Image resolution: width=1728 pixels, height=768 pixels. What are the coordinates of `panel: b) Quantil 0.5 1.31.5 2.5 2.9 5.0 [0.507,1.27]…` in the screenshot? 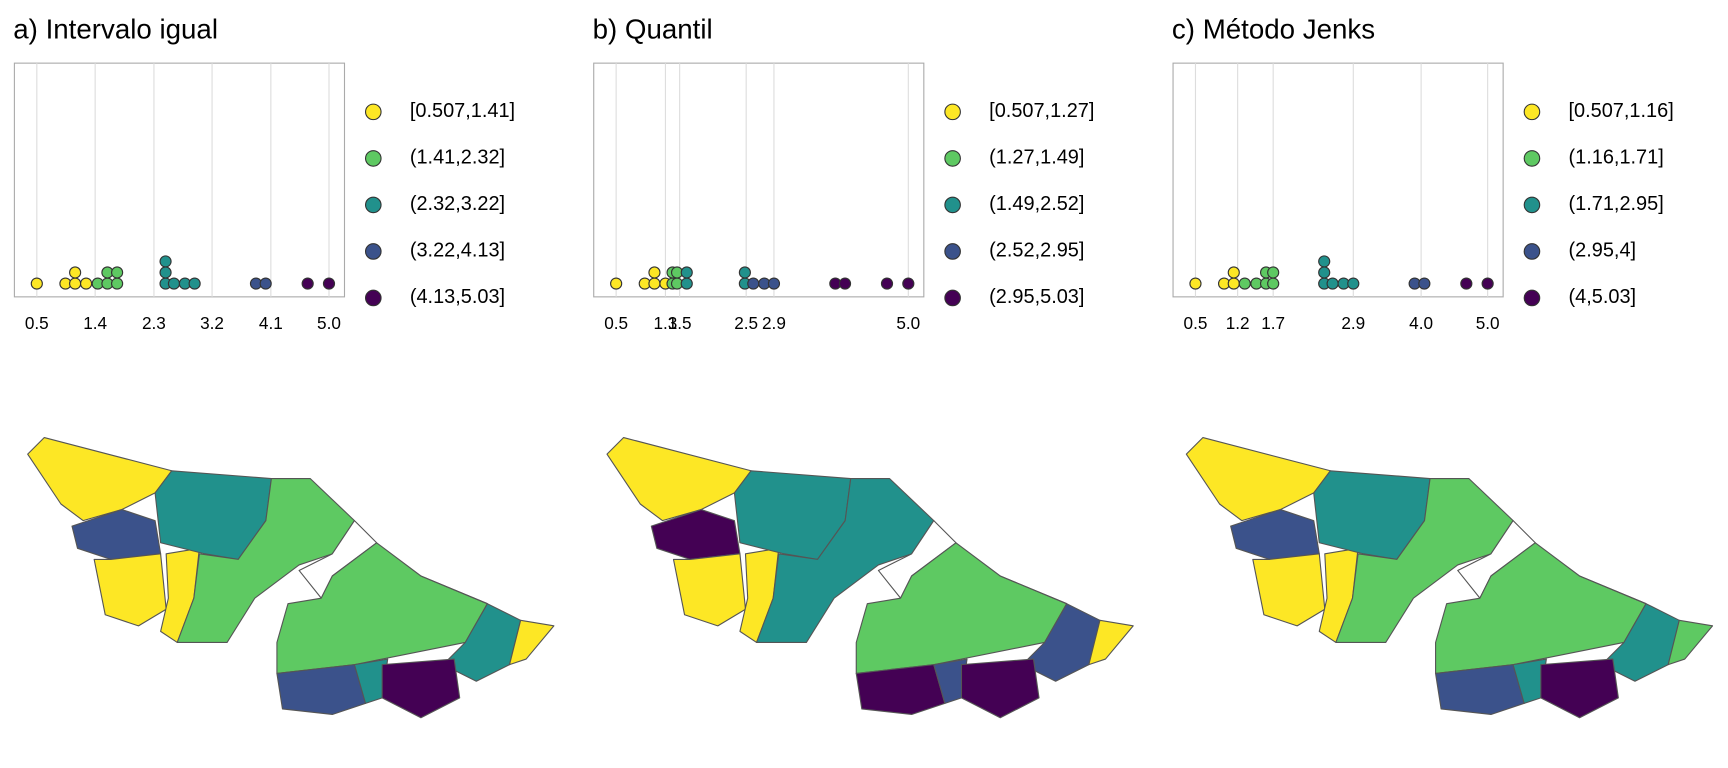 It's located at (844, 173).